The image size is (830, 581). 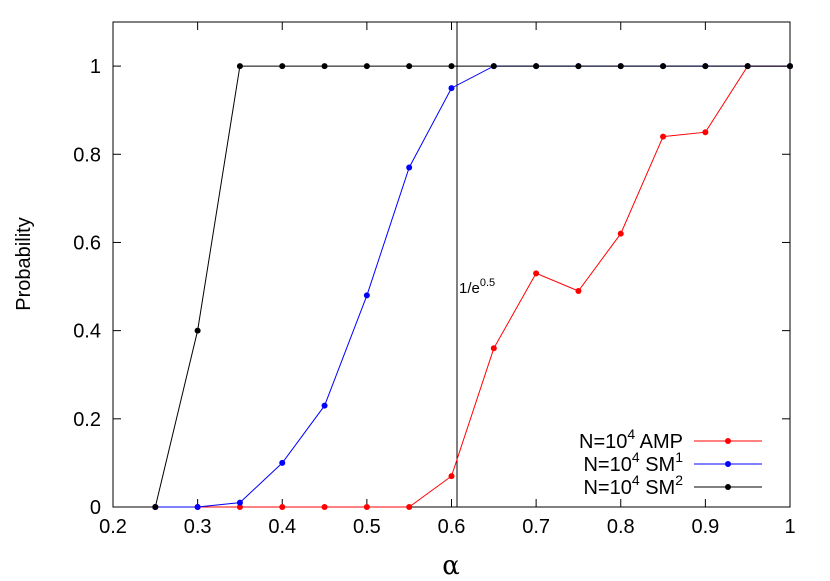 I want to click on legend-label-2: N=104 SM2, so click(x=633, y=485).